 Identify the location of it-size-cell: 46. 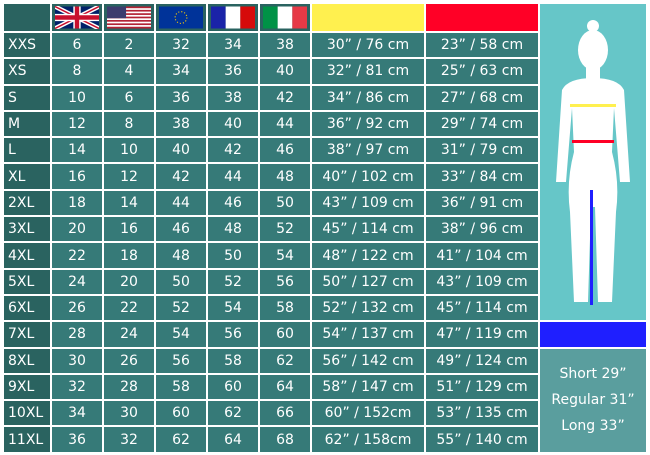
(285, 150).